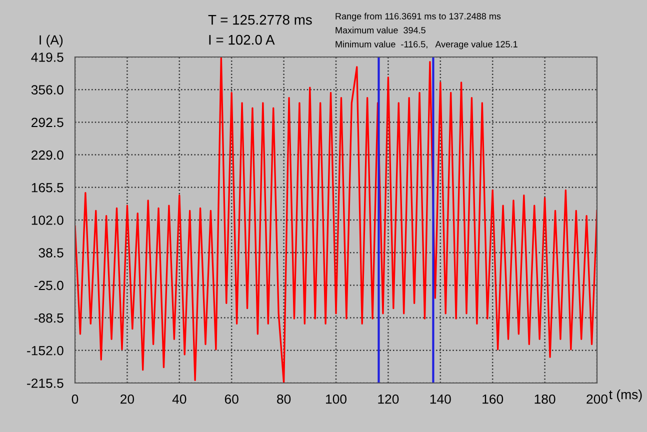  What do you see at coordinates (51, 41) in the screenshot?
I see `y-axis-title: I (A)` at bounding box center [51, 41].